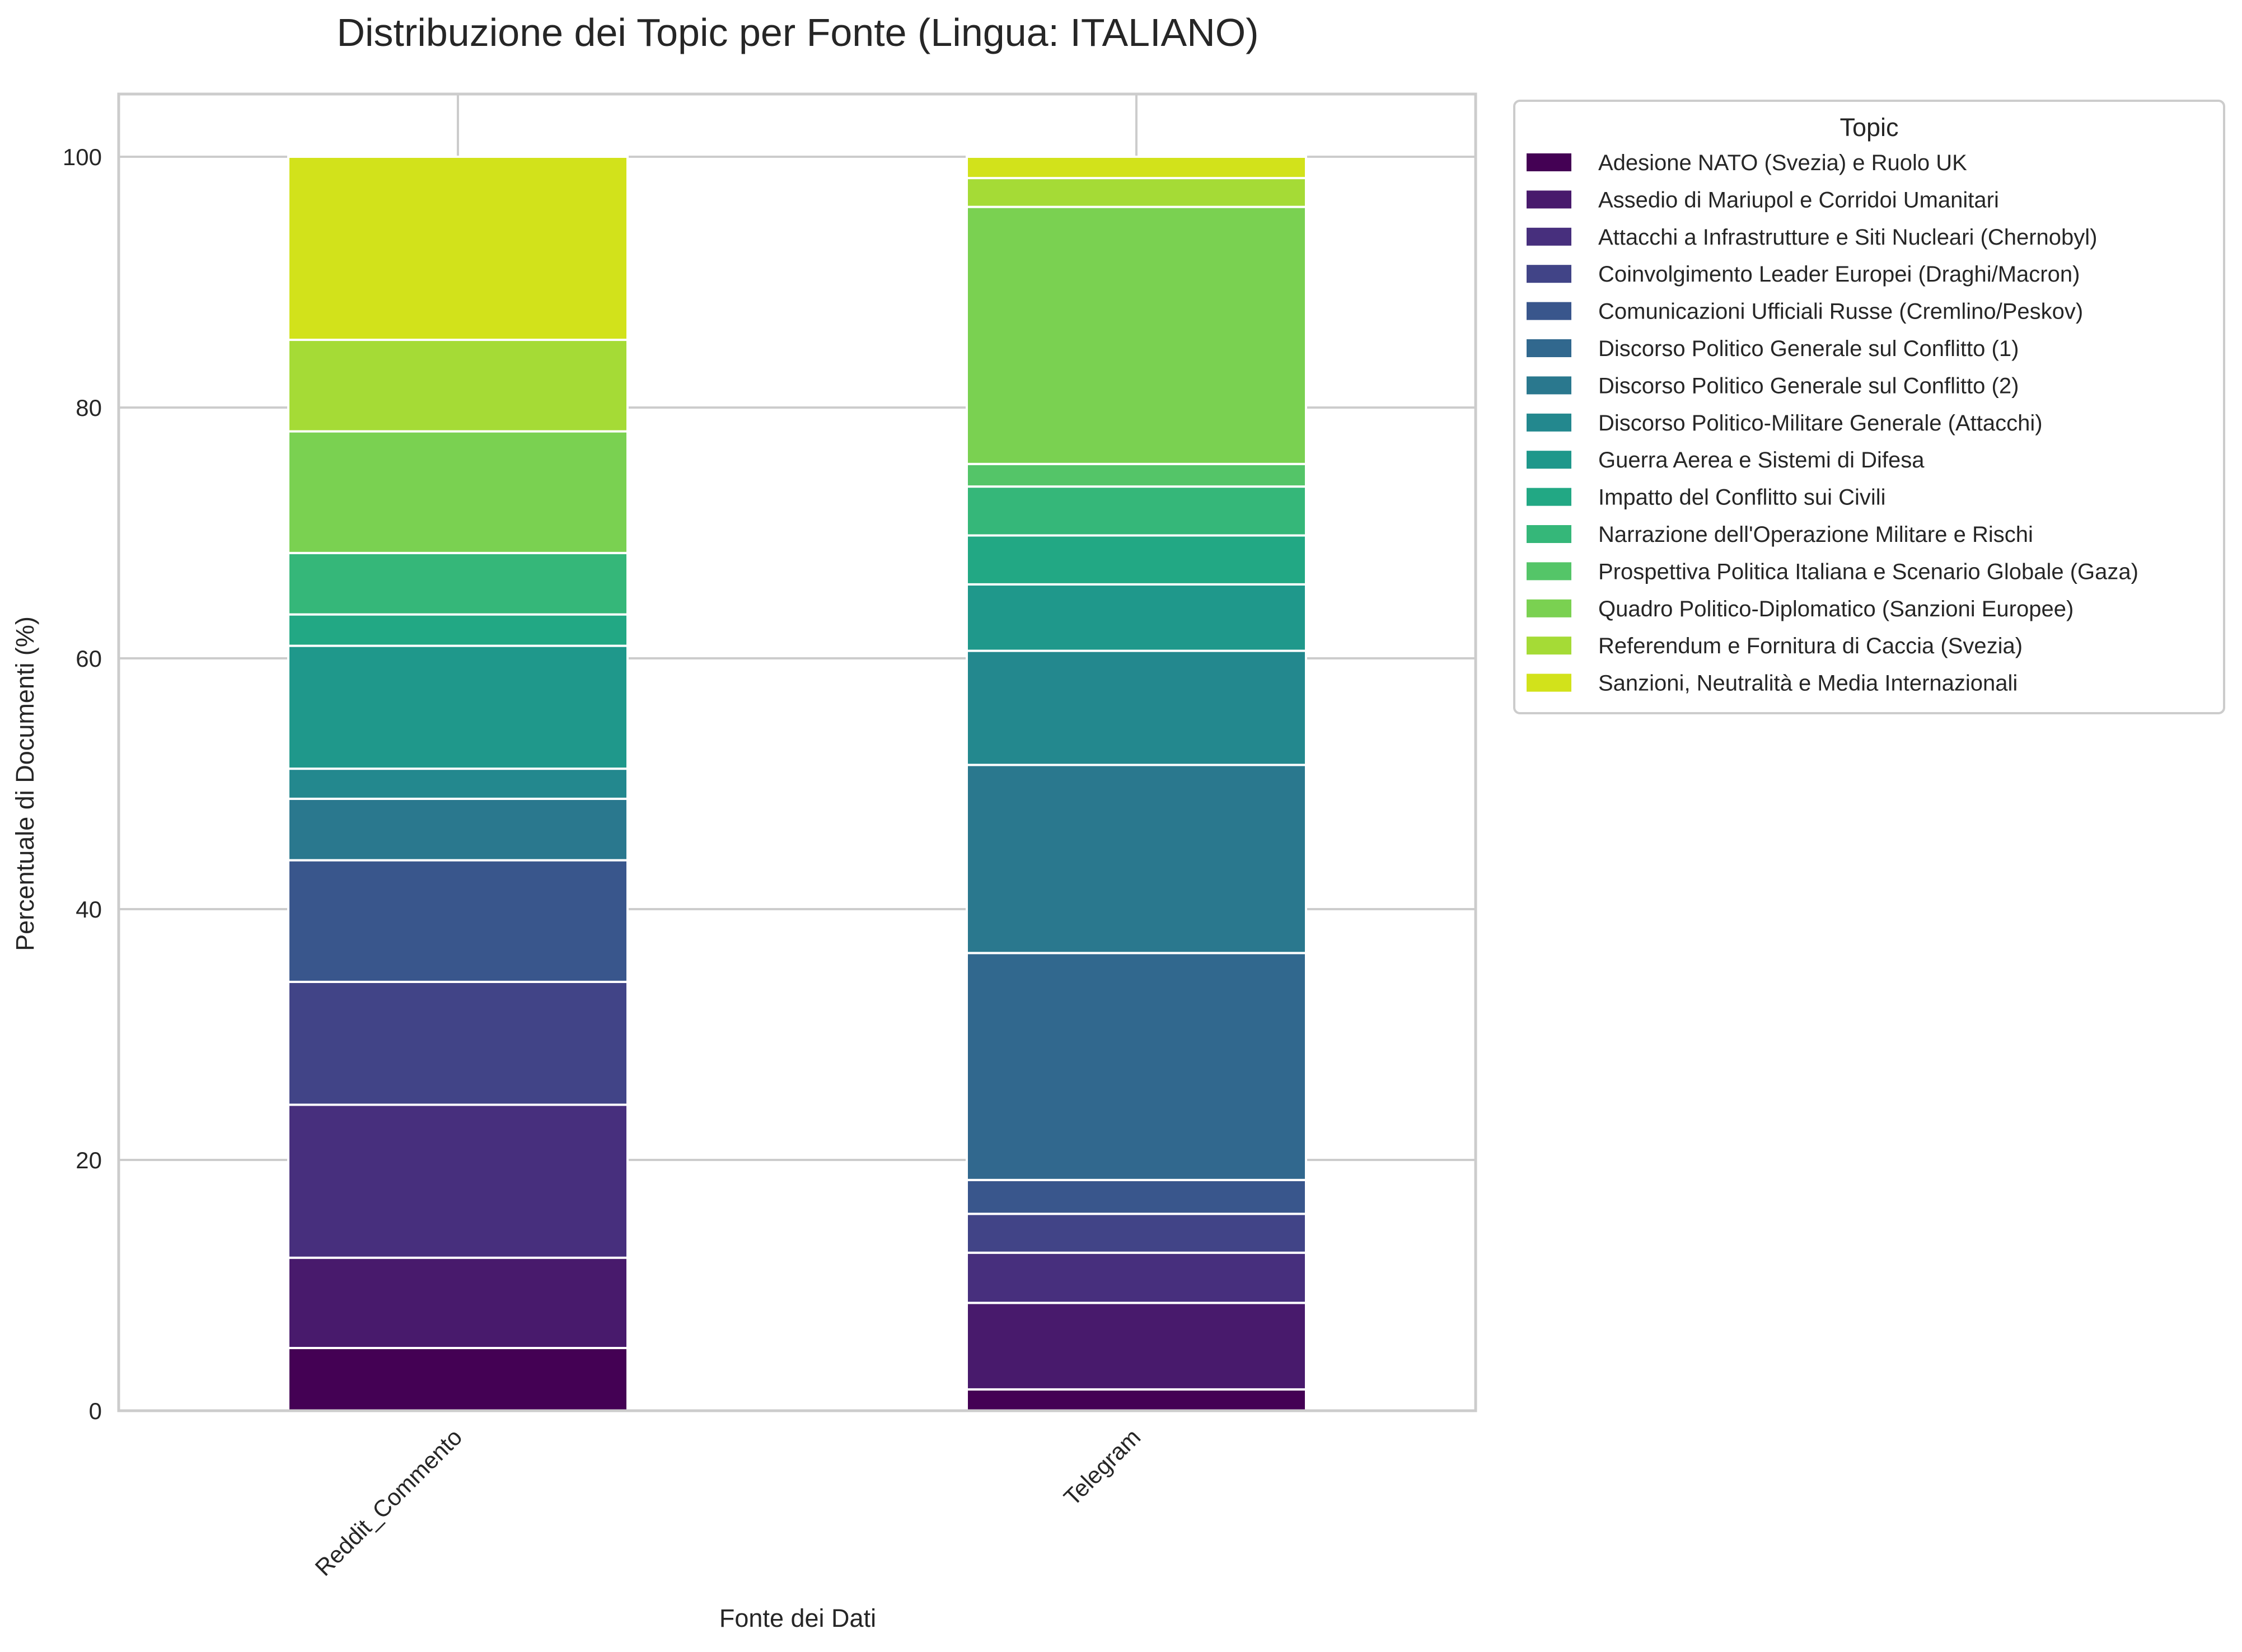 Image resolution: width=2242 pixels, height=1652 pixels. I want to click on legend-entry-label: Impatto del Conflitto sui Civili, so click(1742, 497).